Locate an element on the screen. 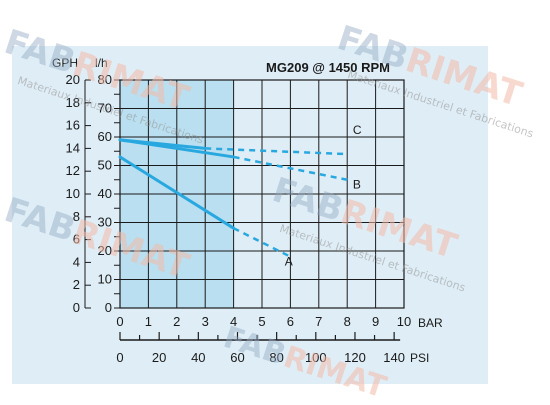  x-bar-tick-label: 5 is located at coordinates (261, 321).